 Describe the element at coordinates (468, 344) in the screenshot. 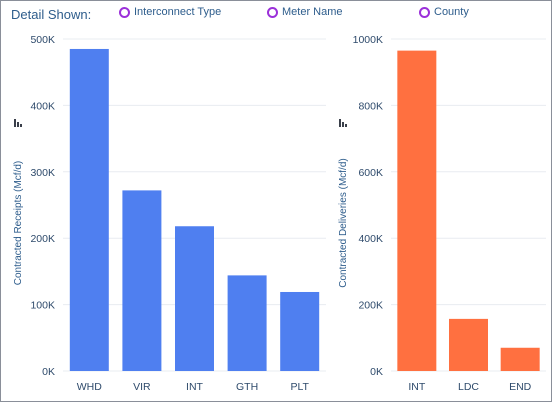

I see `deliveries-bar-ldc` at that location.